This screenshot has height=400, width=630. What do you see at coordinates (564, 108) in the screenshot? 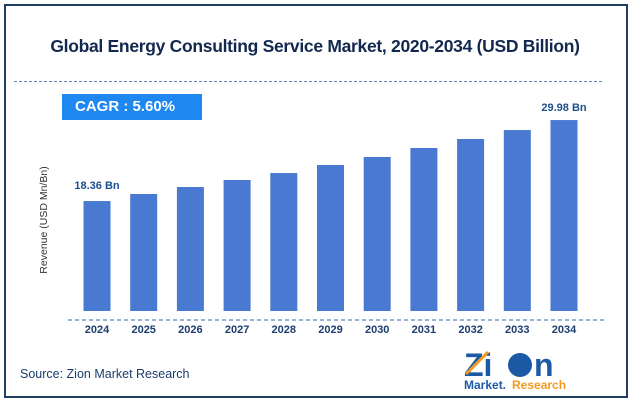
I see `data-label-last: 29.98 Bn` at bounding box center [564, 108].